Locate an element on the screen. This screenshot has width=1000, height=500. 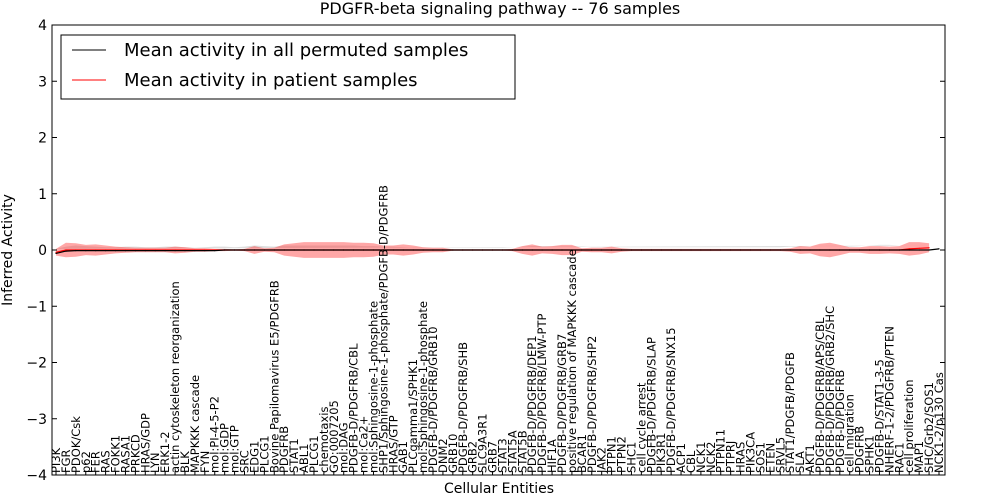
x-tick-label: PI3K is located at coordinates (56, 460).